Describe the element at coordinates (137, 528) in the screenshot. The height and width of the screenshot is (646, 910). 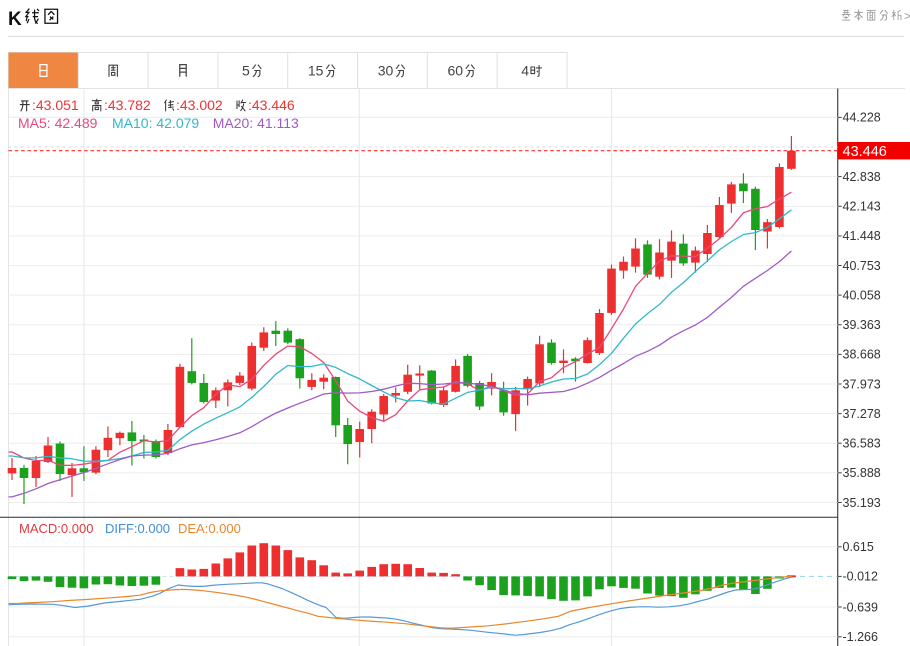
I see `svg-text: DIFF:0.000` at that location.